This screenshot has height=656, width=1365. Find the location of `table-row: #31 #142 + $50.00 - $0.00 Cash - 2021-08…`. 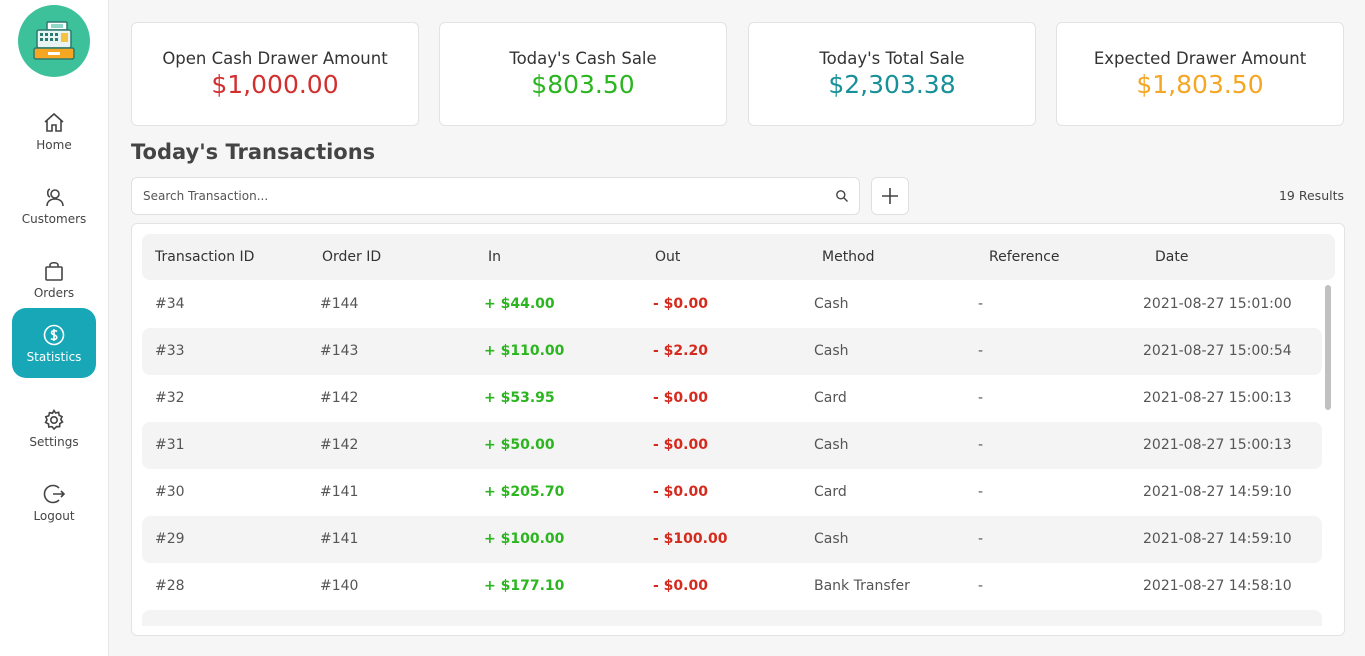

table-row: #31 #142 + $50.00 - $0.00 Cash - 2021-08… is located at coordinates (732, 445).